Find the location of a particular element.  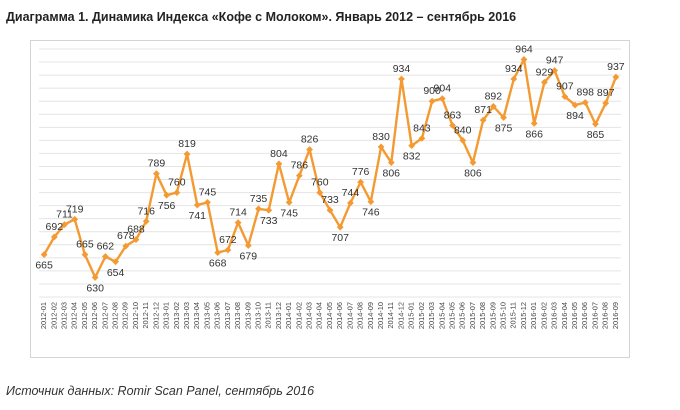

data-label: 898 is located at coordinates (585, 93).